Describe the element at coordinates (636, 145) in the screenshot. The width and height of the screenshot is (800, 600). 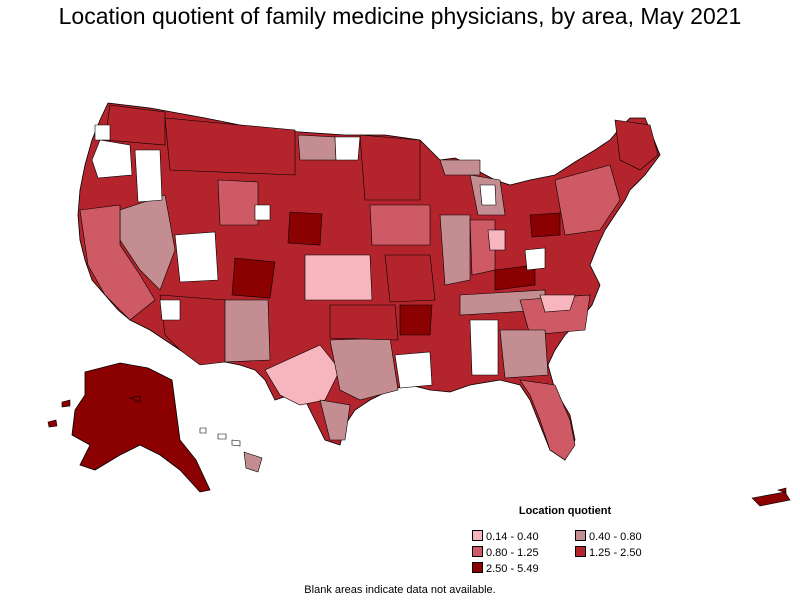
I see `region-maine` at that location.